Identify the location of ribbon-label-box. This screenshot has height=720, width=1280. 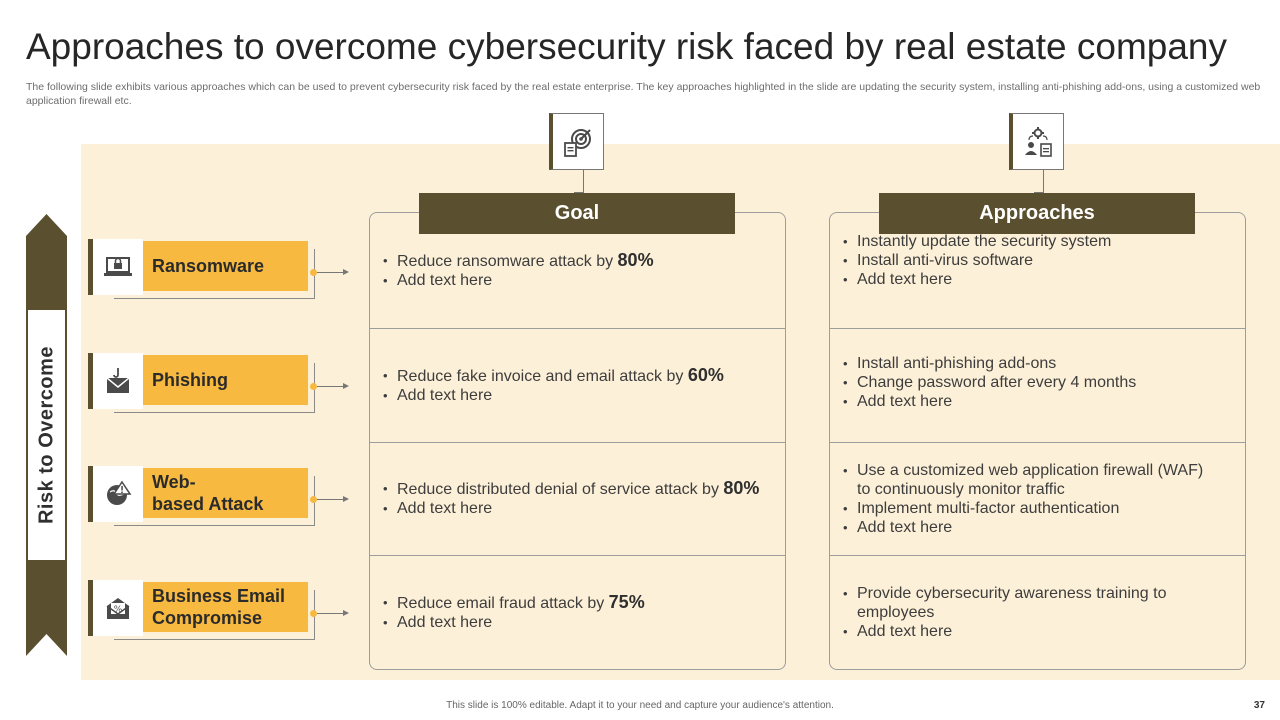
(46, 435).